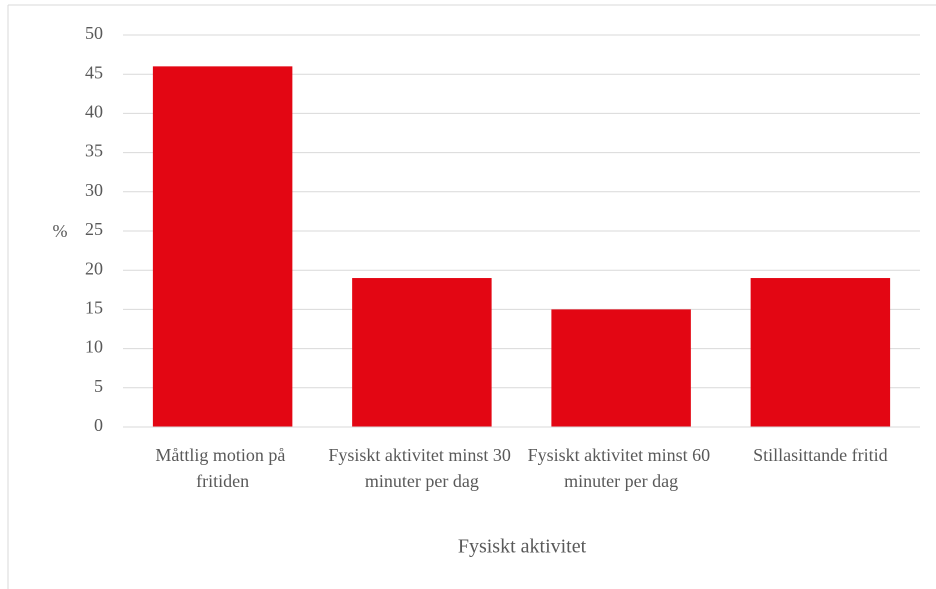 Image resolution: width=936 pixels, height=589 pixels. Describe the element at coordinates (98, 425) in the screenshot. I see `y-tick-label: 0` at that location.